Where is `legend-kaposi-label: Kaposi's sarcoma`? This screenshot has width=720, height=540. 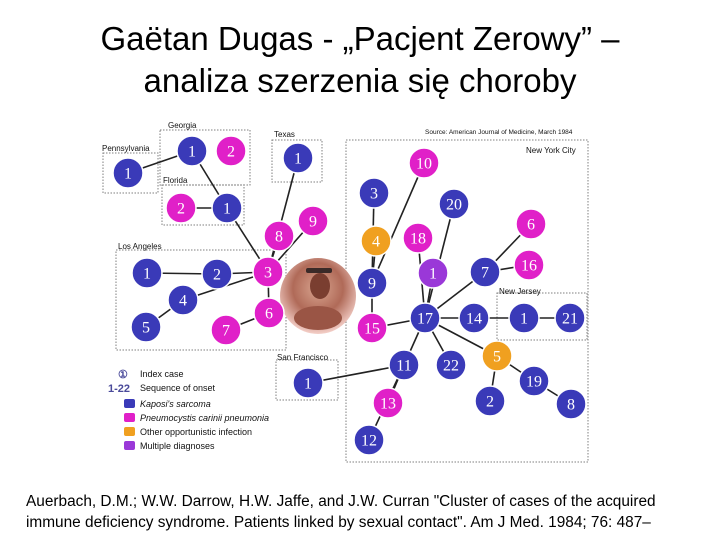 legend-kaposi-label: Kaposi's sarcoma is located at coordinates (175, 404).